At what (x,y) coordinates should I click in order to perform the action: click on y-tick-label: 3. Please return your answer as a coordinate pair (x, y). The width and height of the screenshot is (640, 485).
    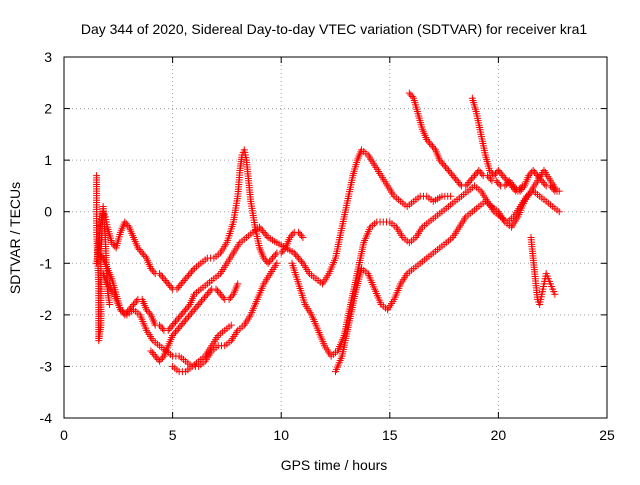
    Looking at the image, I should click on (48, 57).